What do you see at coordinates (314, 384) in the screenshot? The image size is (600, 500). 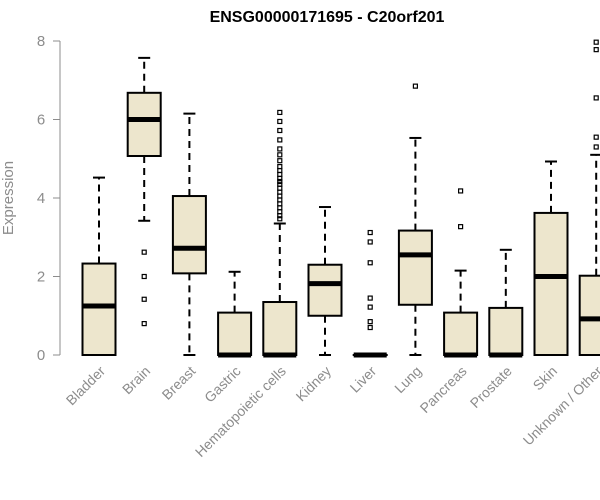 I see `x-category-label: Kidney` at bounding box center [314, 384].